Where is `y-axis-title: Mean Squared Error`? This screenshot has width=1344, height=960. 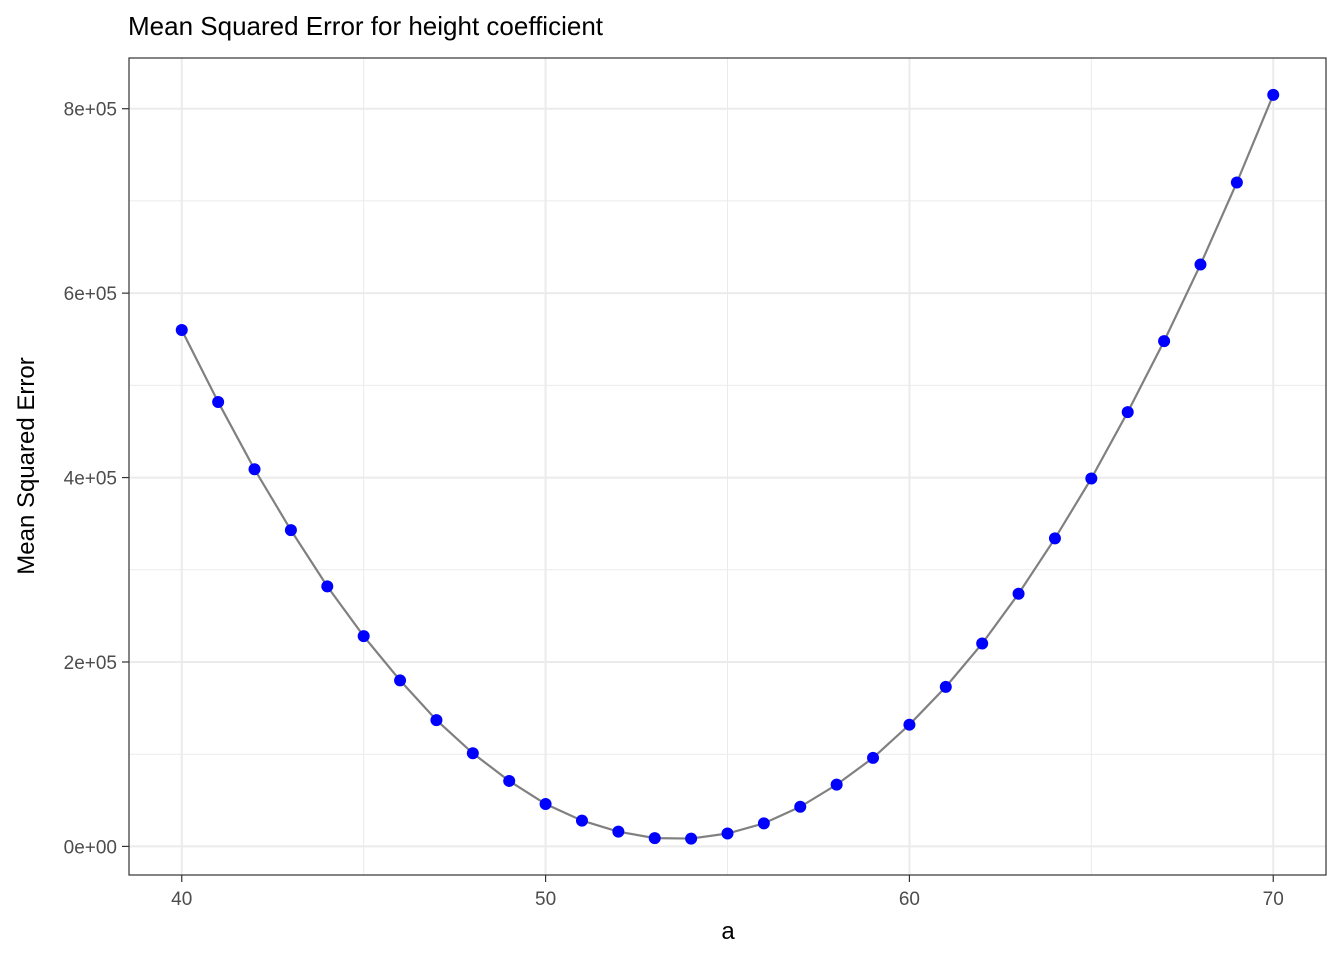 y-axis-title: Mean Squared Error is located at coordinates (26, 465).